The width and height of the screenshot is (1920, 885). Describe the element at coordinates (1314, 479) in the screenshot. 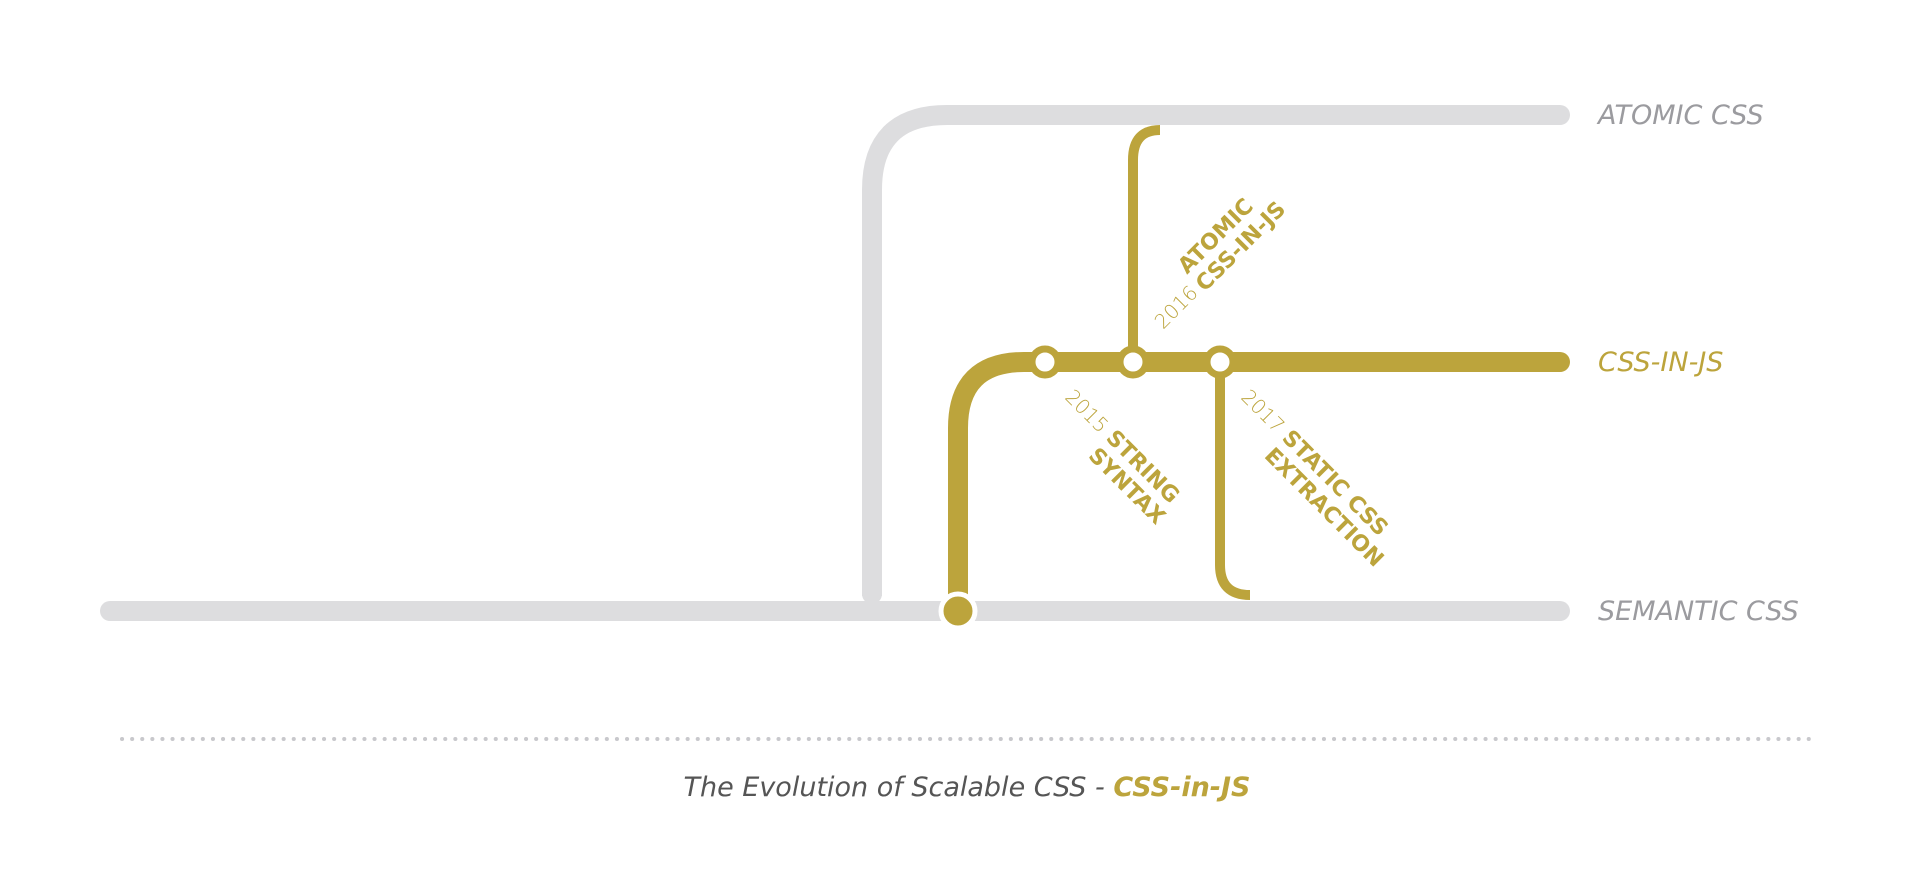

I see `static-css-extraction-stop-label: 2017 STATIC CSS EXTRACTION` at that location.